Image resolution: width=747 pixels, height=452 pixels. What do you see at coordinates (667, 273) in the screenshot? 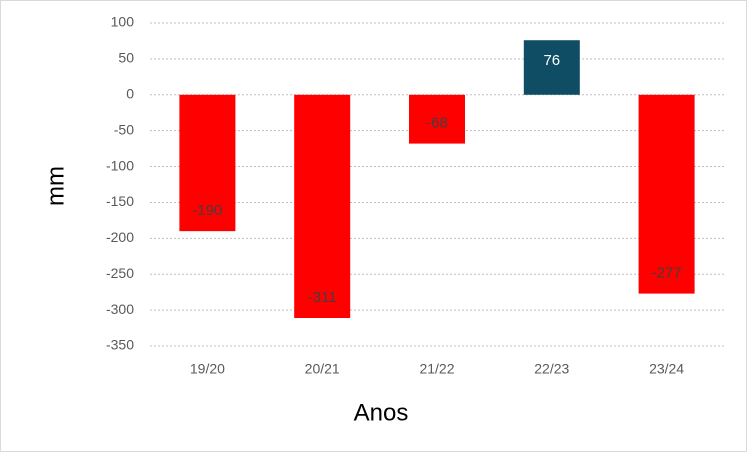
I see `data-label: -277` at bounding box center [667, 273].